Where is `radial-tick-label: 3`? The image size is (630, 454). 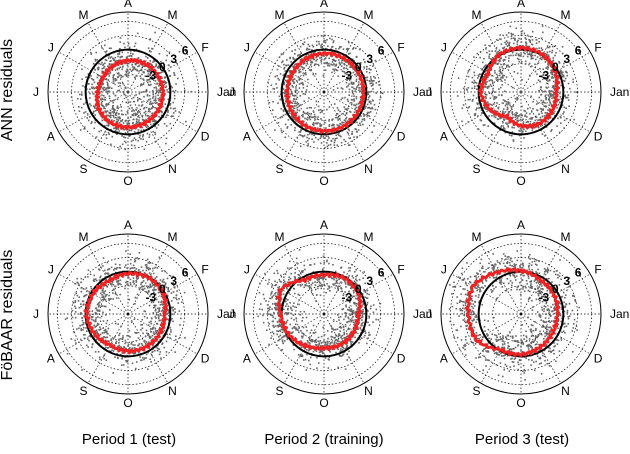 radial-tick-label: 3 is located at coordinates (566, 59).